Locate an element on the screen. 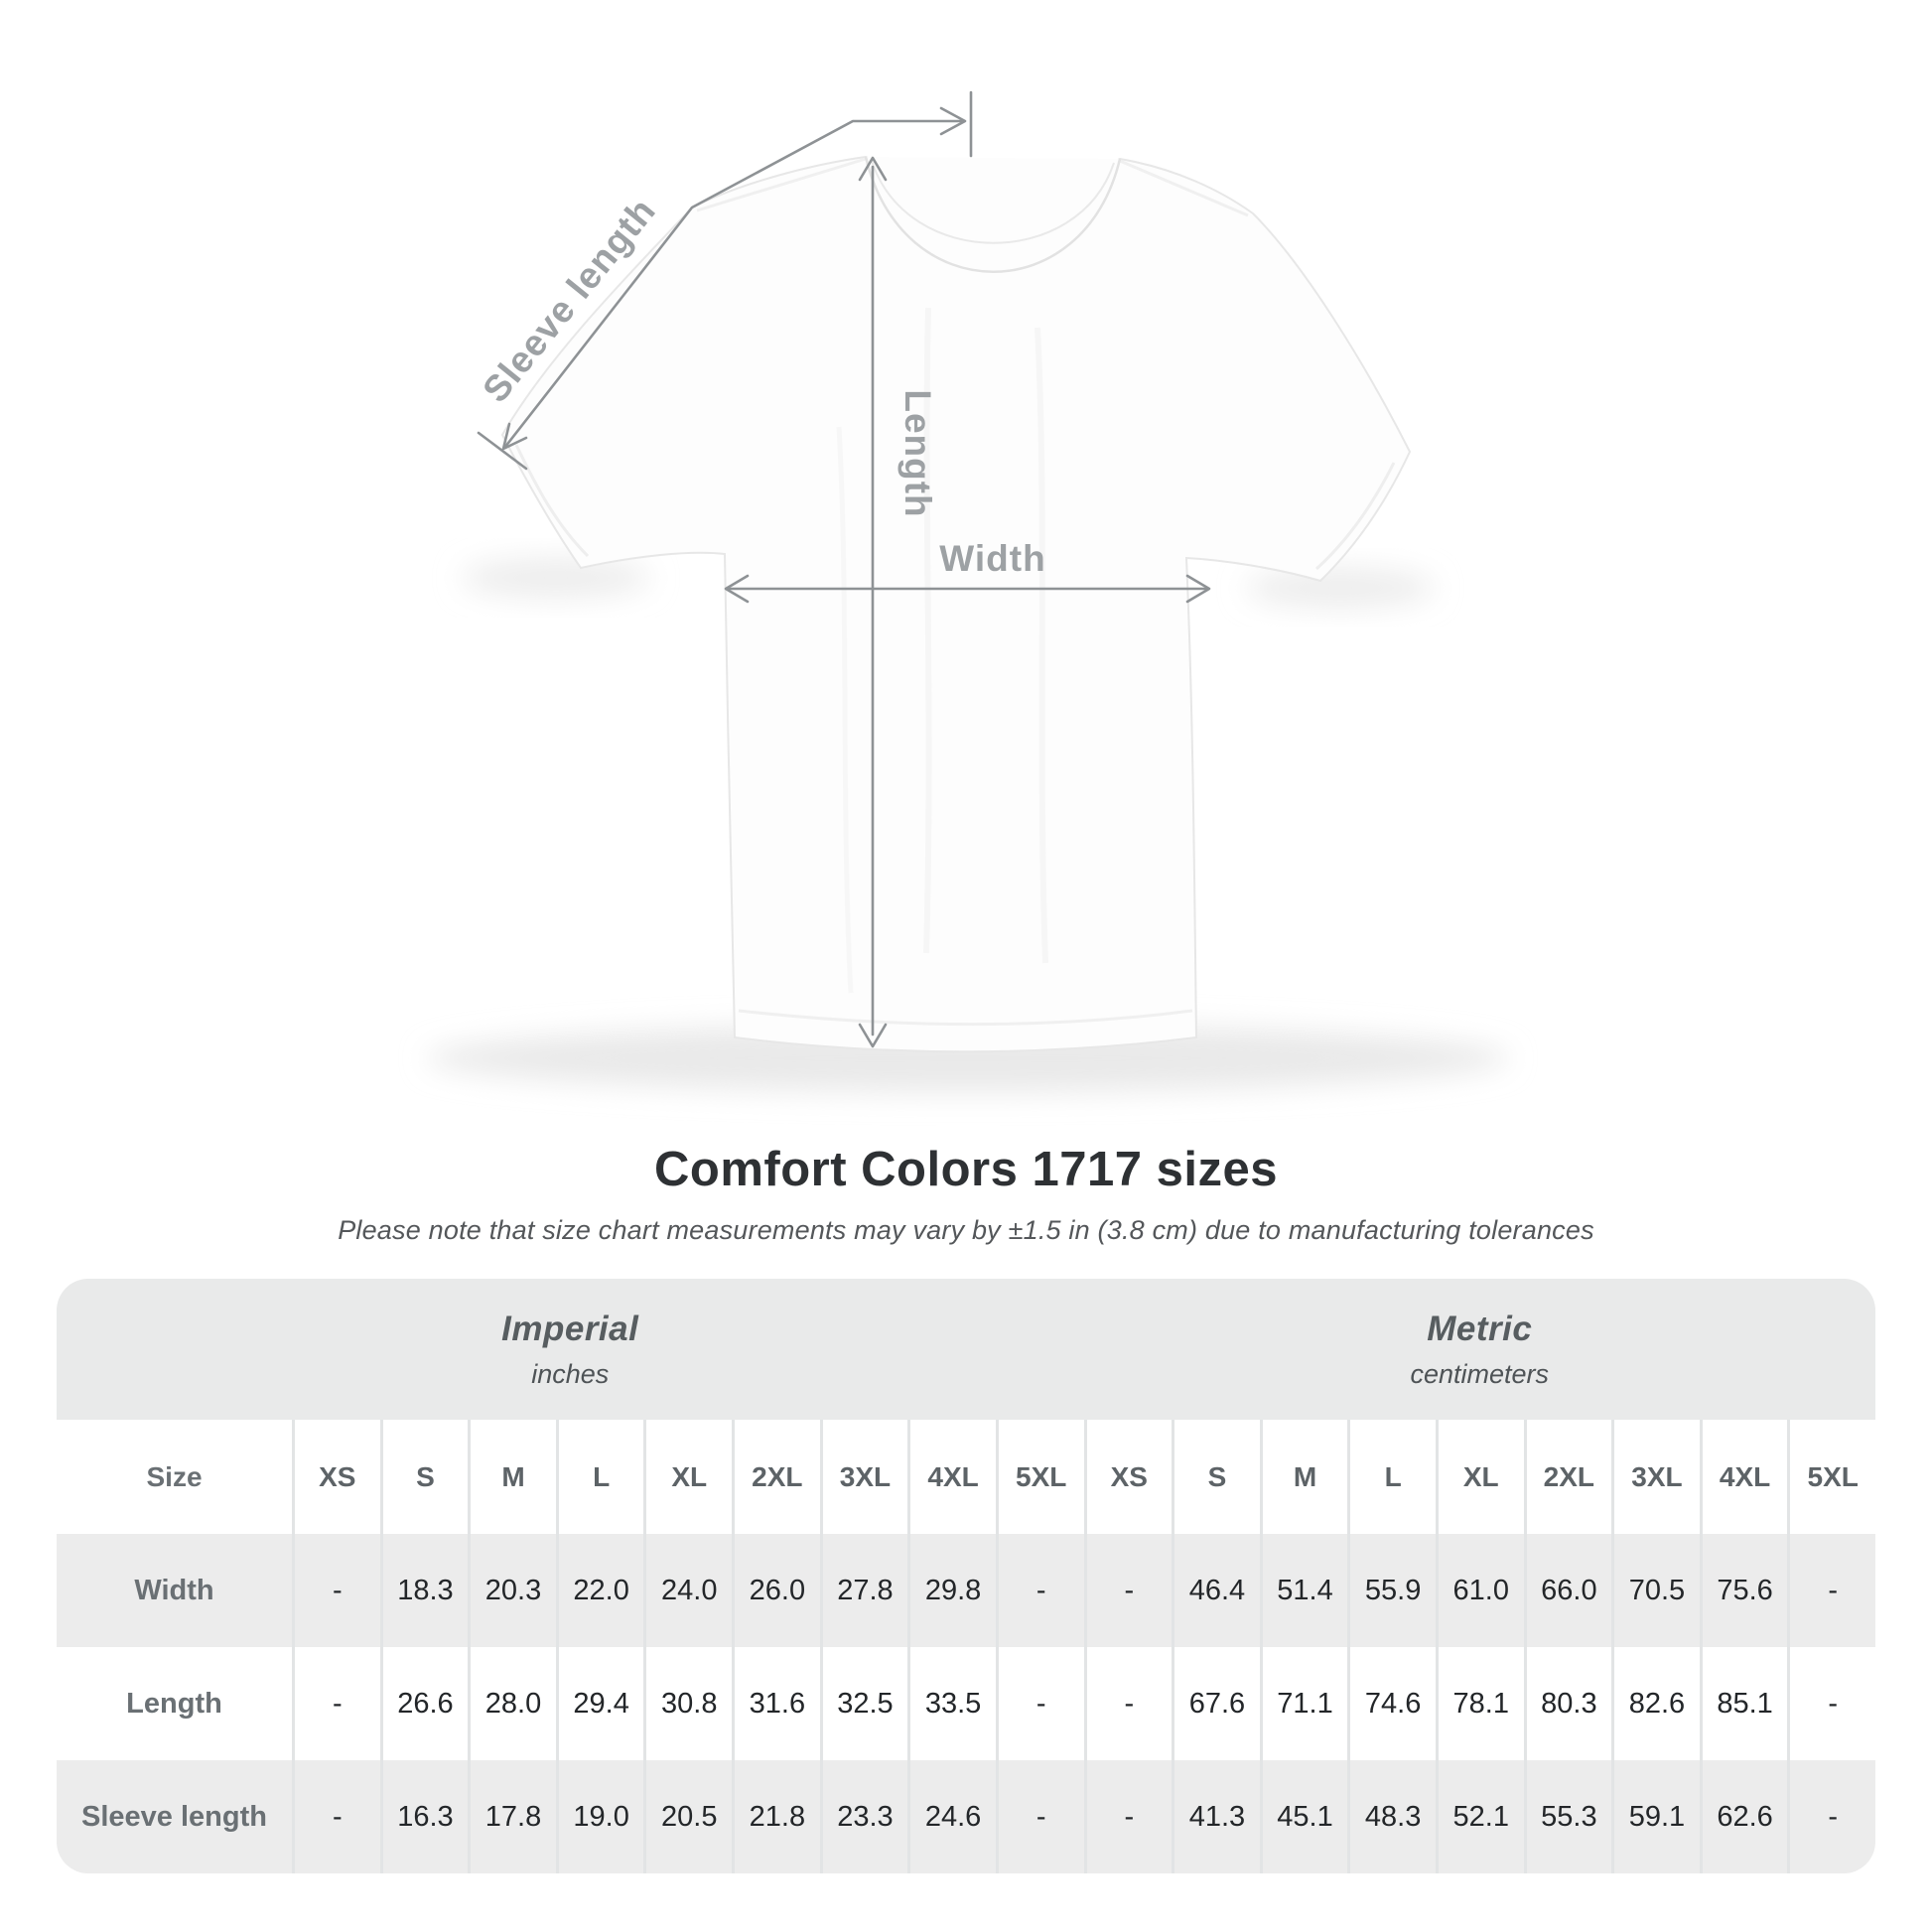 The width and height of the screenshot is (1932, 1932). length-label: Length is located at coordinates (918, 453).